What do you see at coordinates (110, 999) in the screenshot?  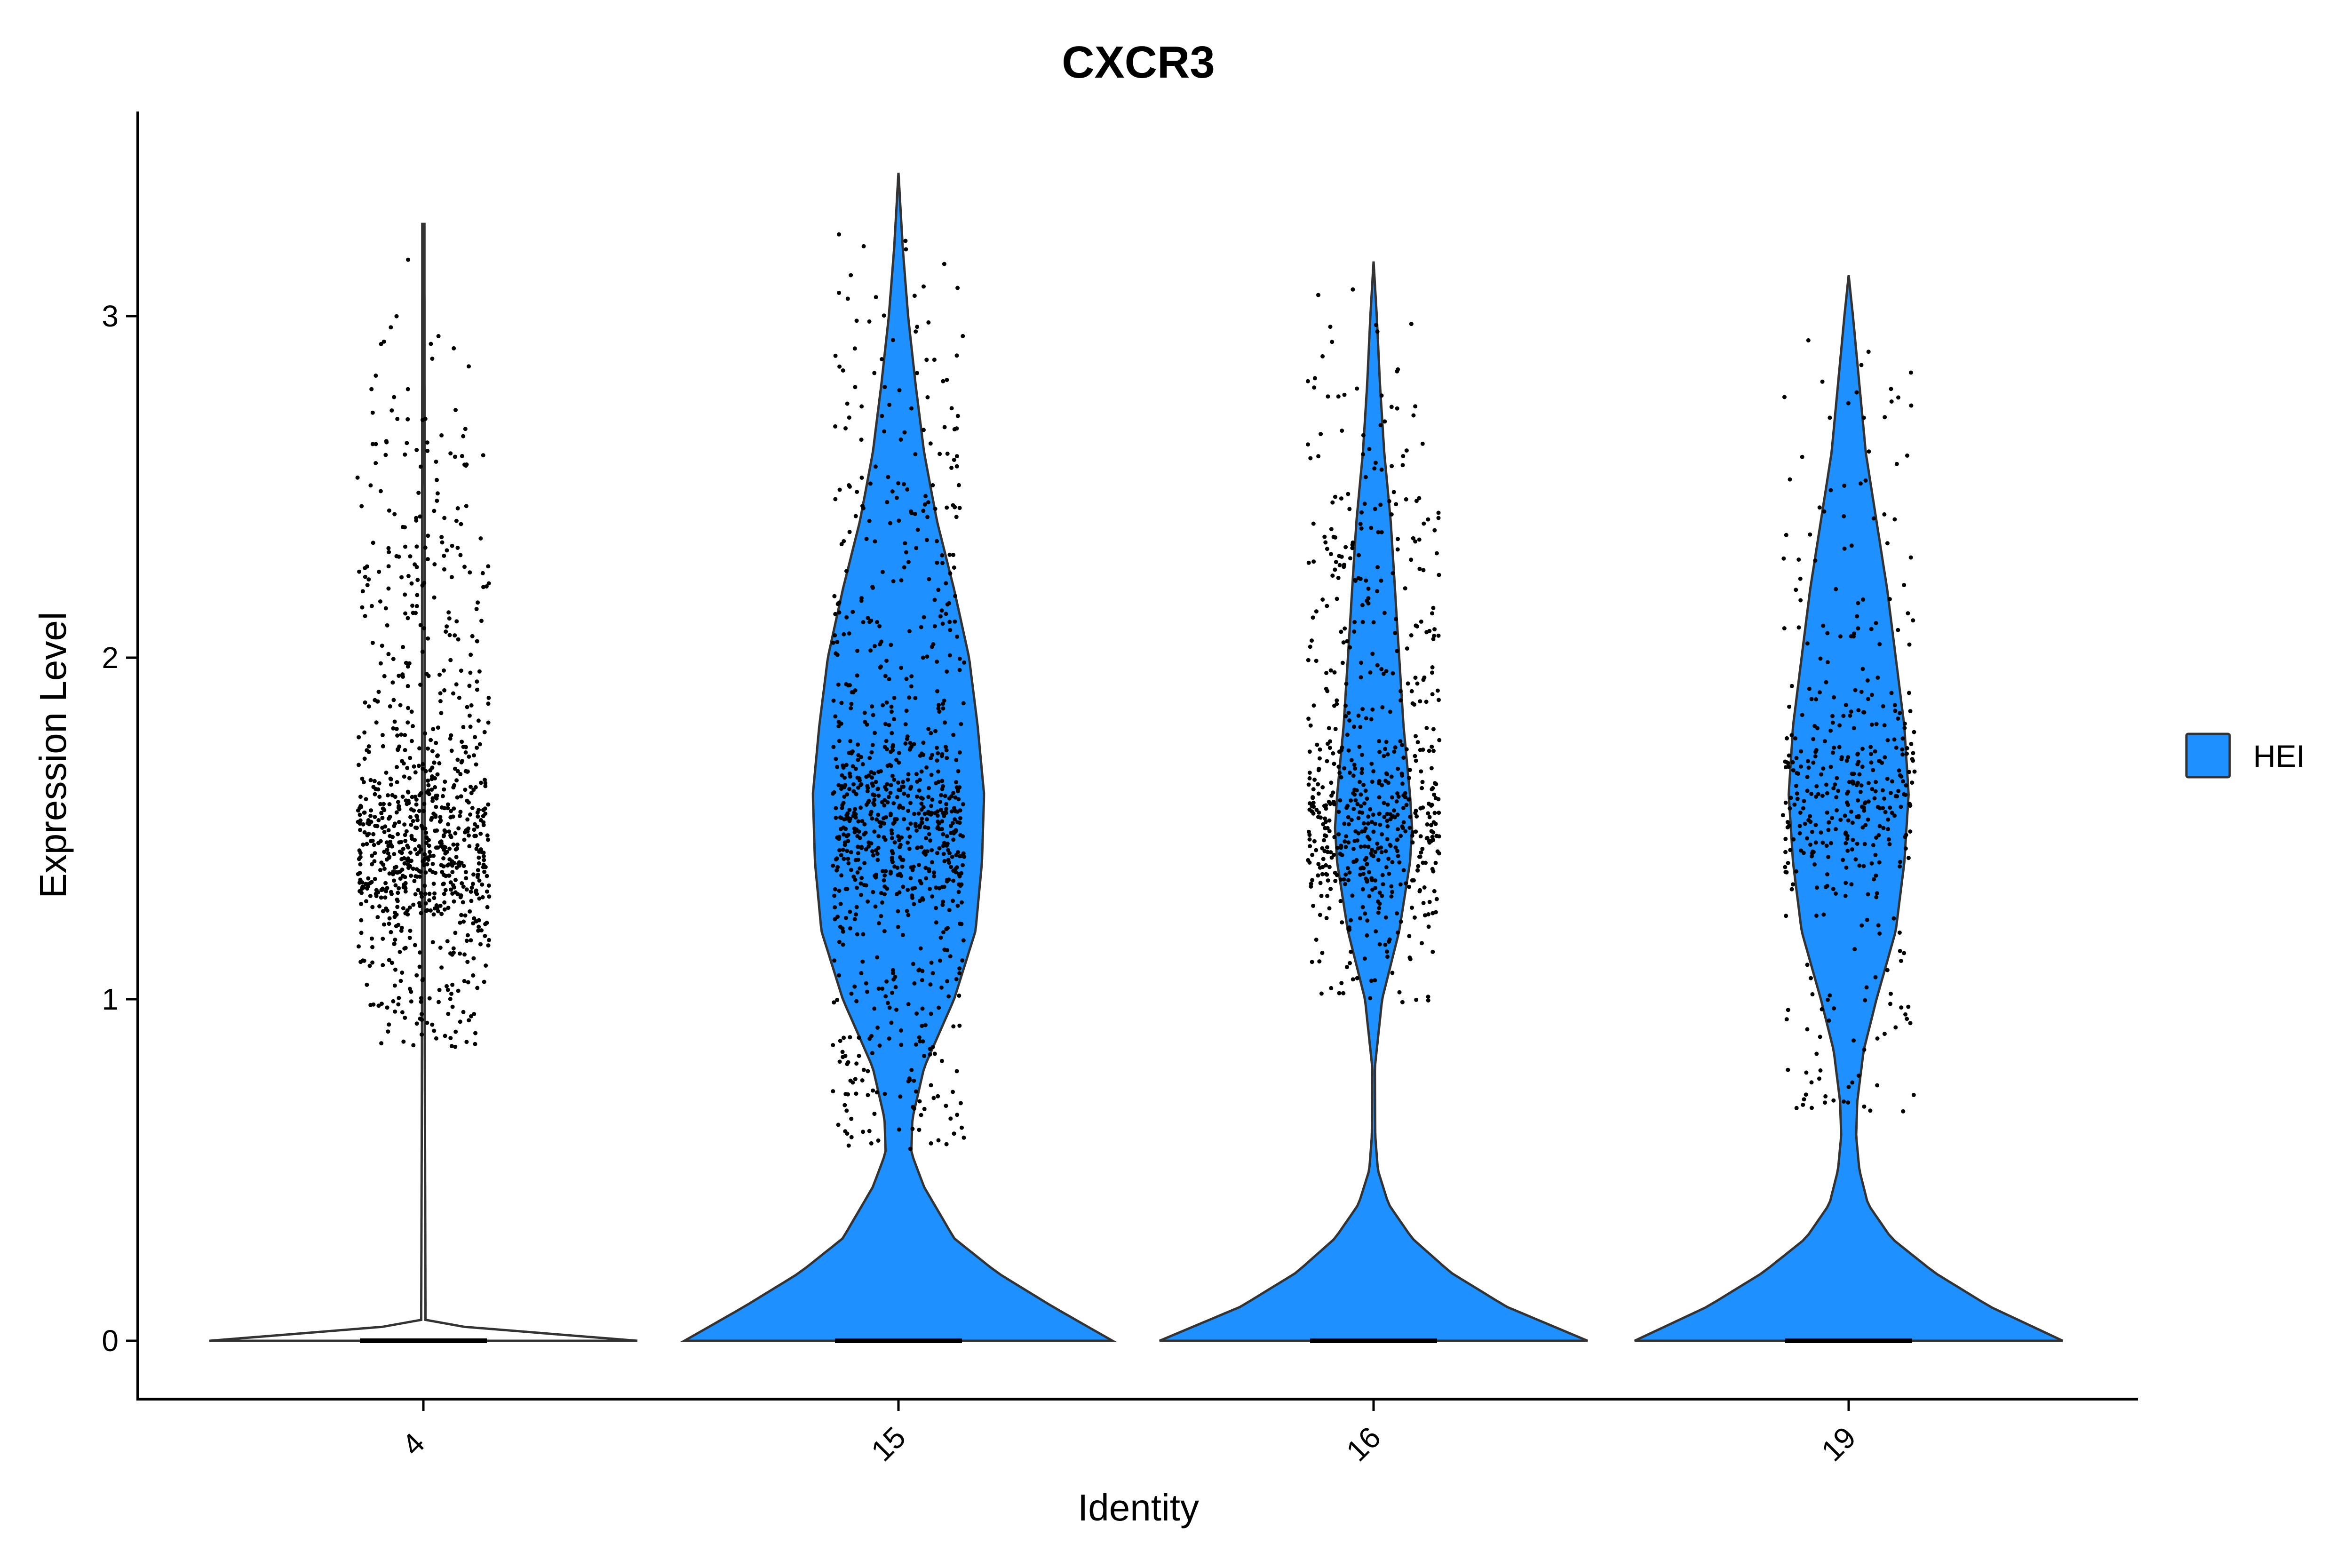 I see `y-tick-label-1: 1` at bounding box center [110, 999].